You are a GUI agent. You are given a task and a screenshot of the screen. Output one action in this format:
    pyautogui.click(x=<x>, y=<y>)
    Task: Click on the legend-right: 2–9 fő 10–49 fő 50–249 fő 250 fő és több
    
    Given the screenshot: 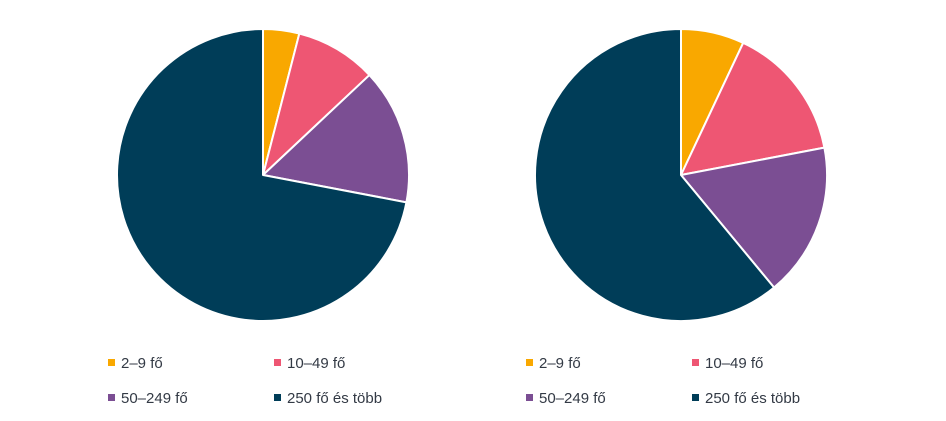 What is the action you would take?
    pyautogui.click(x=663, y=381)
    